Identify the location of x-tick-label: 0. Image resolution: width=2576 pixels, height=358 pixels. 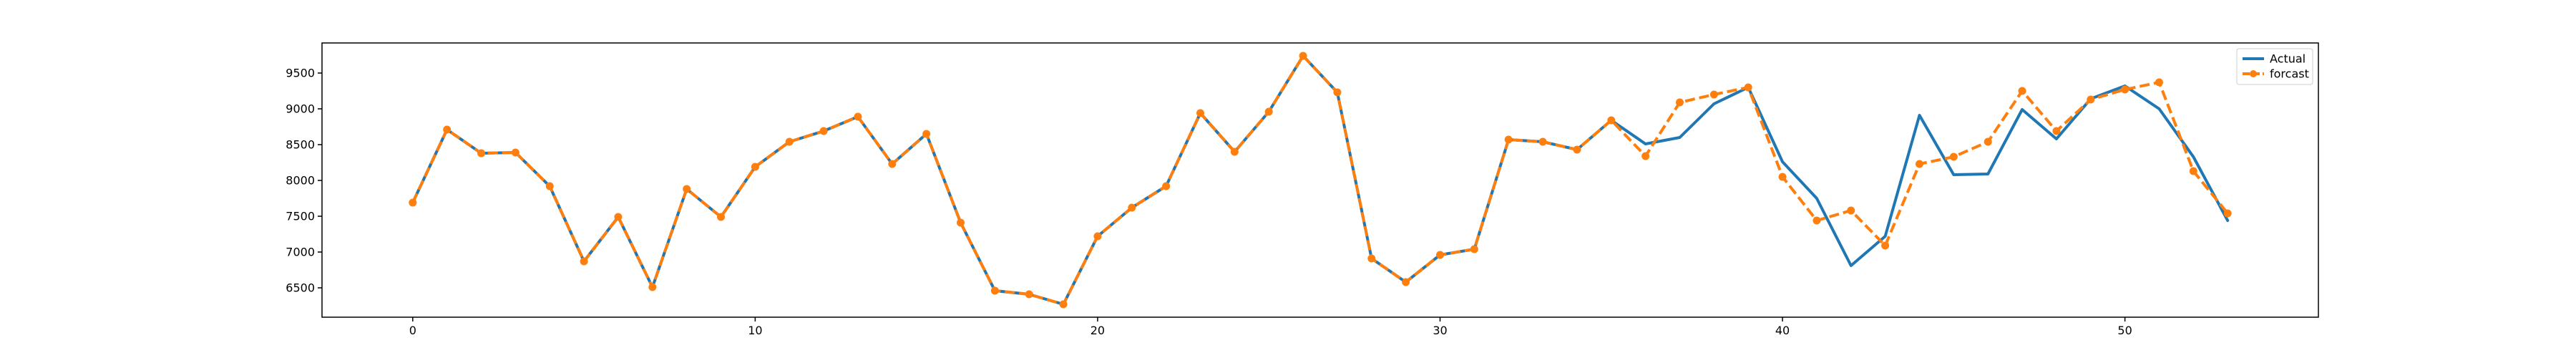
(412, 330).